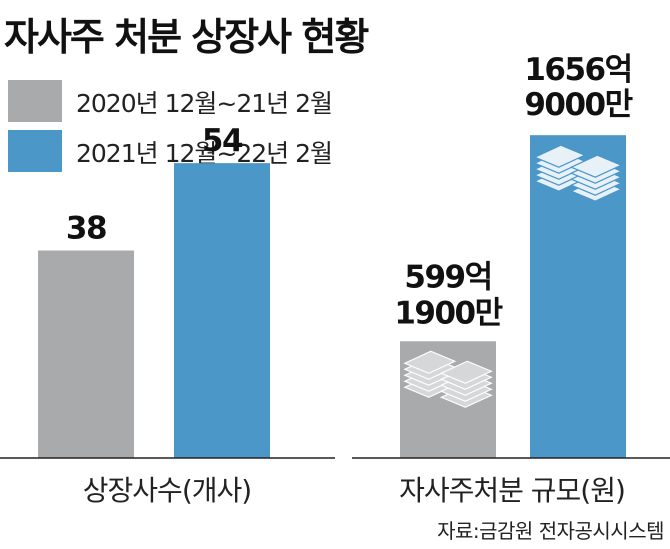 The image size is (670, 549). Describe the element at coordinates (186, 37) in the screenshot. I see `chart-title: 자사주 처분 상장사 현황` at that location.